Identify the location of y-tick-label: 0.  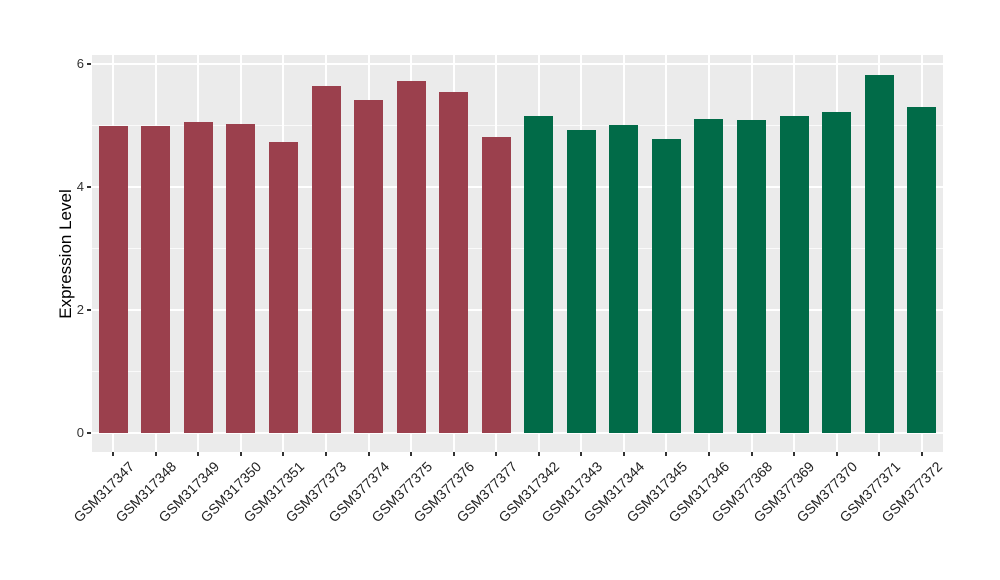
(80, 432).